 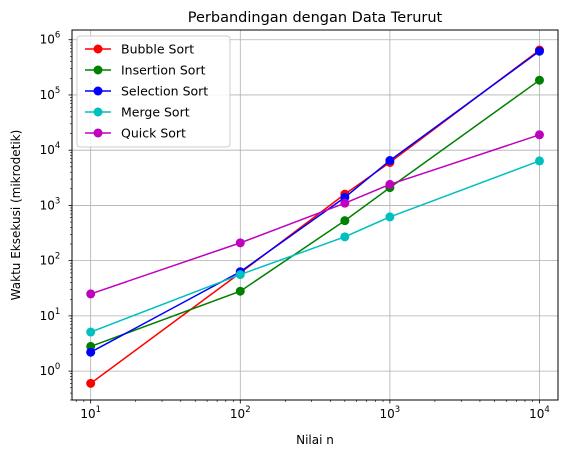 What do you see at coordinates (50, 370) in the screenshot?
I see `y-tick-label: 10⁰` at bounding box center [50, 370].